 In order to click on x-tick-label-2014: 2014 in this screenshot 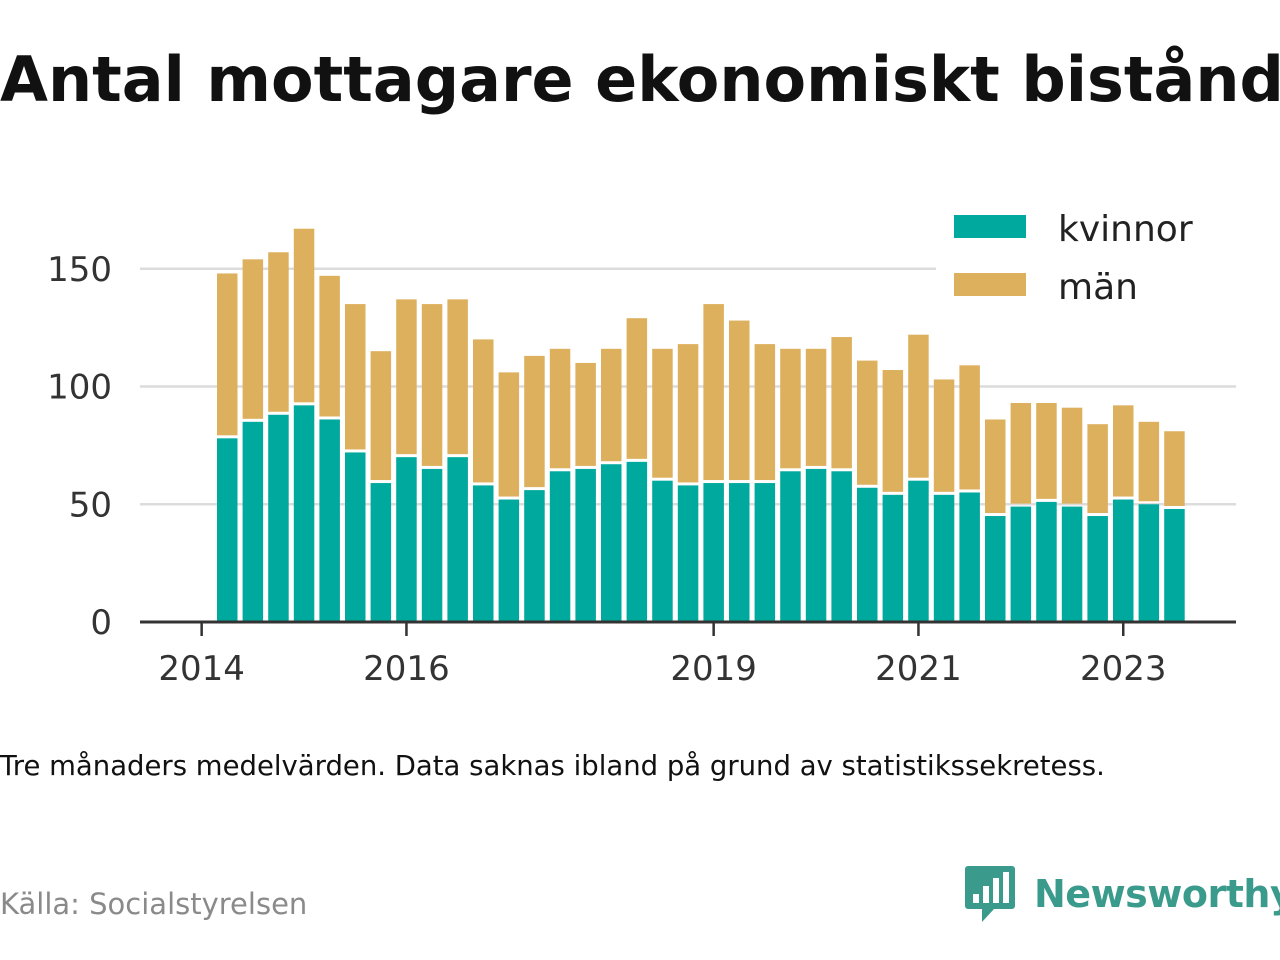, I will do `click(201, 669)`.